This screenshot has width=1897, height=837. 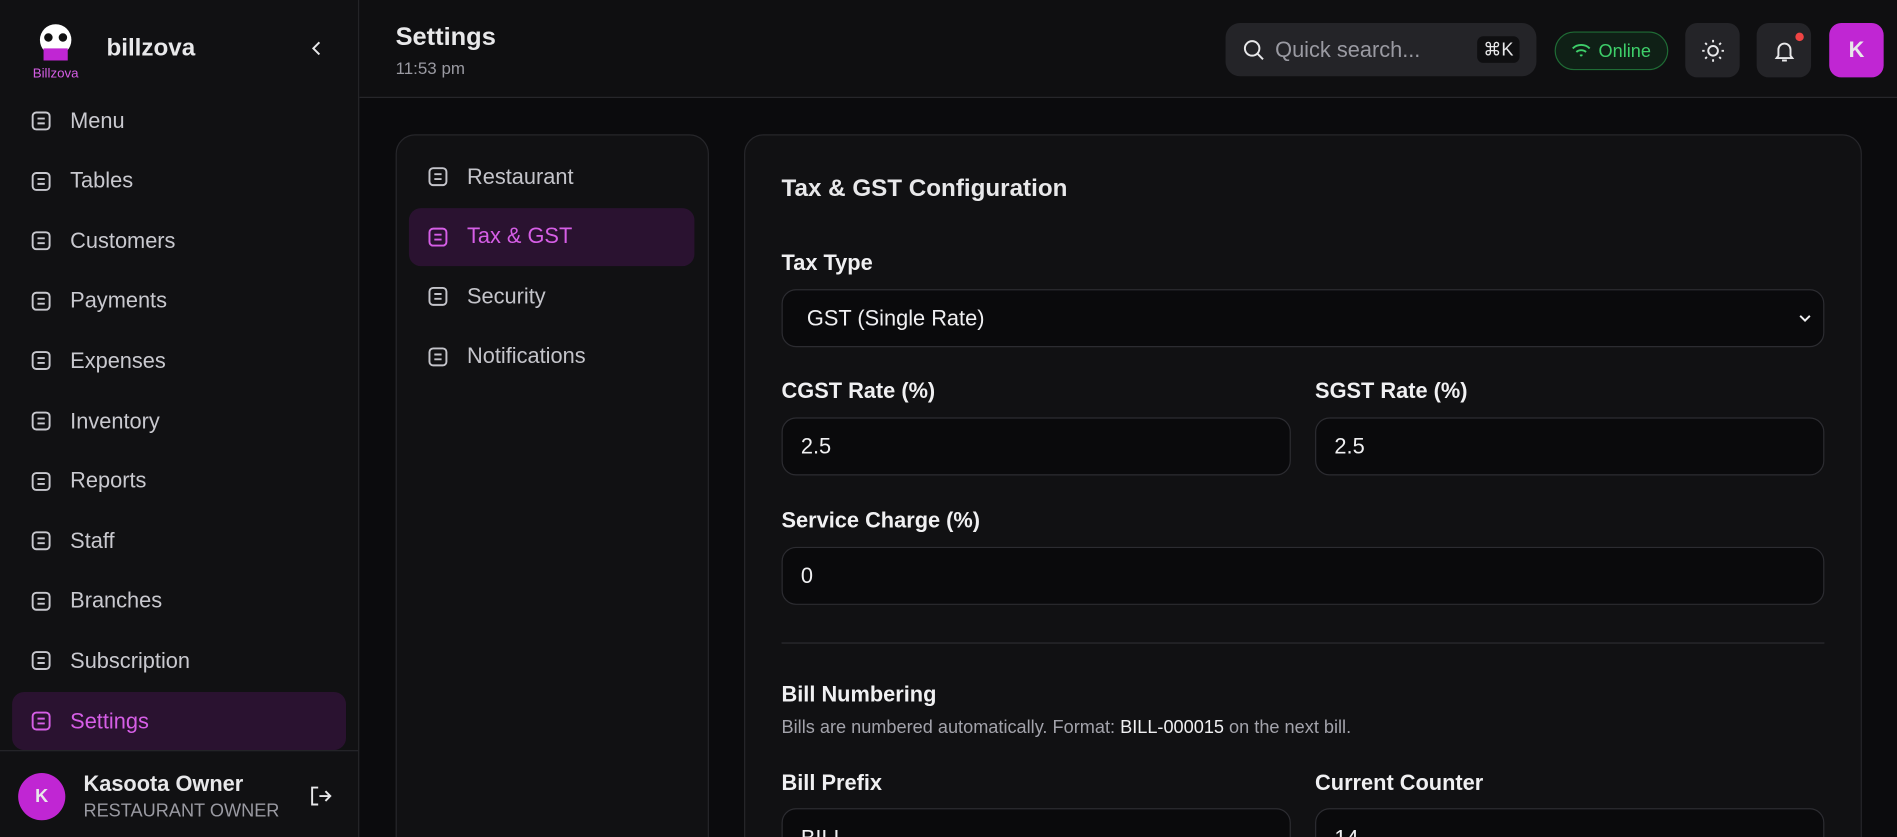 What do you see at coordinates (1570, 822) in the screenshot?
I see `counter-input: 14` at bounding box center [1570, 822].